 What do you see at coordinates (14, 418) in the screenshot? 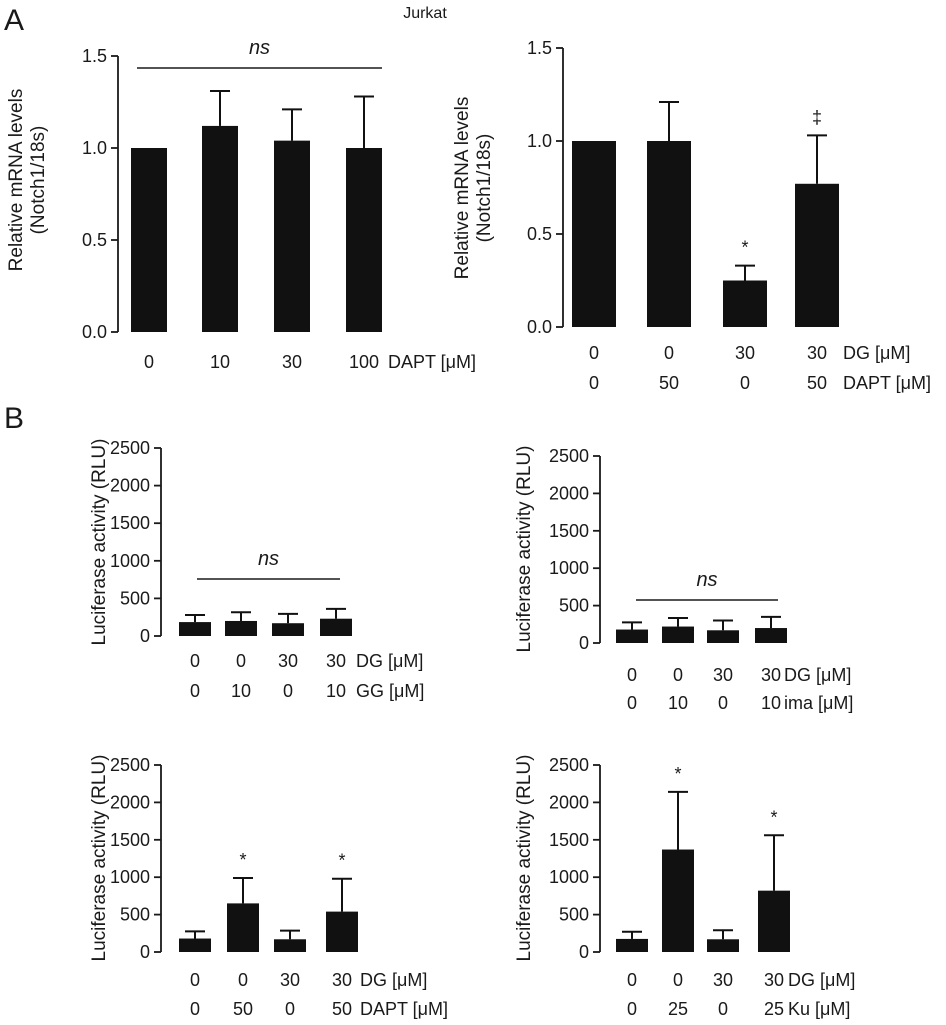
I see `panel-label-b: B` at bounding box center [14, 418].